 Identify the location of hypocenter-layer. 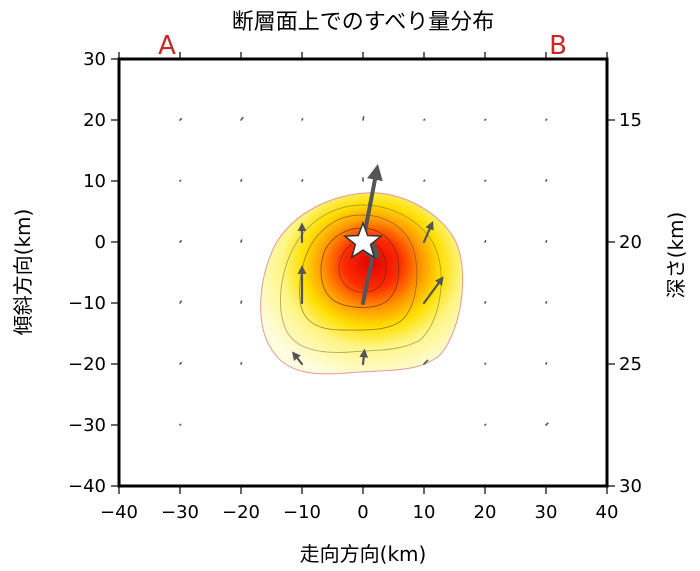
(363, 240).